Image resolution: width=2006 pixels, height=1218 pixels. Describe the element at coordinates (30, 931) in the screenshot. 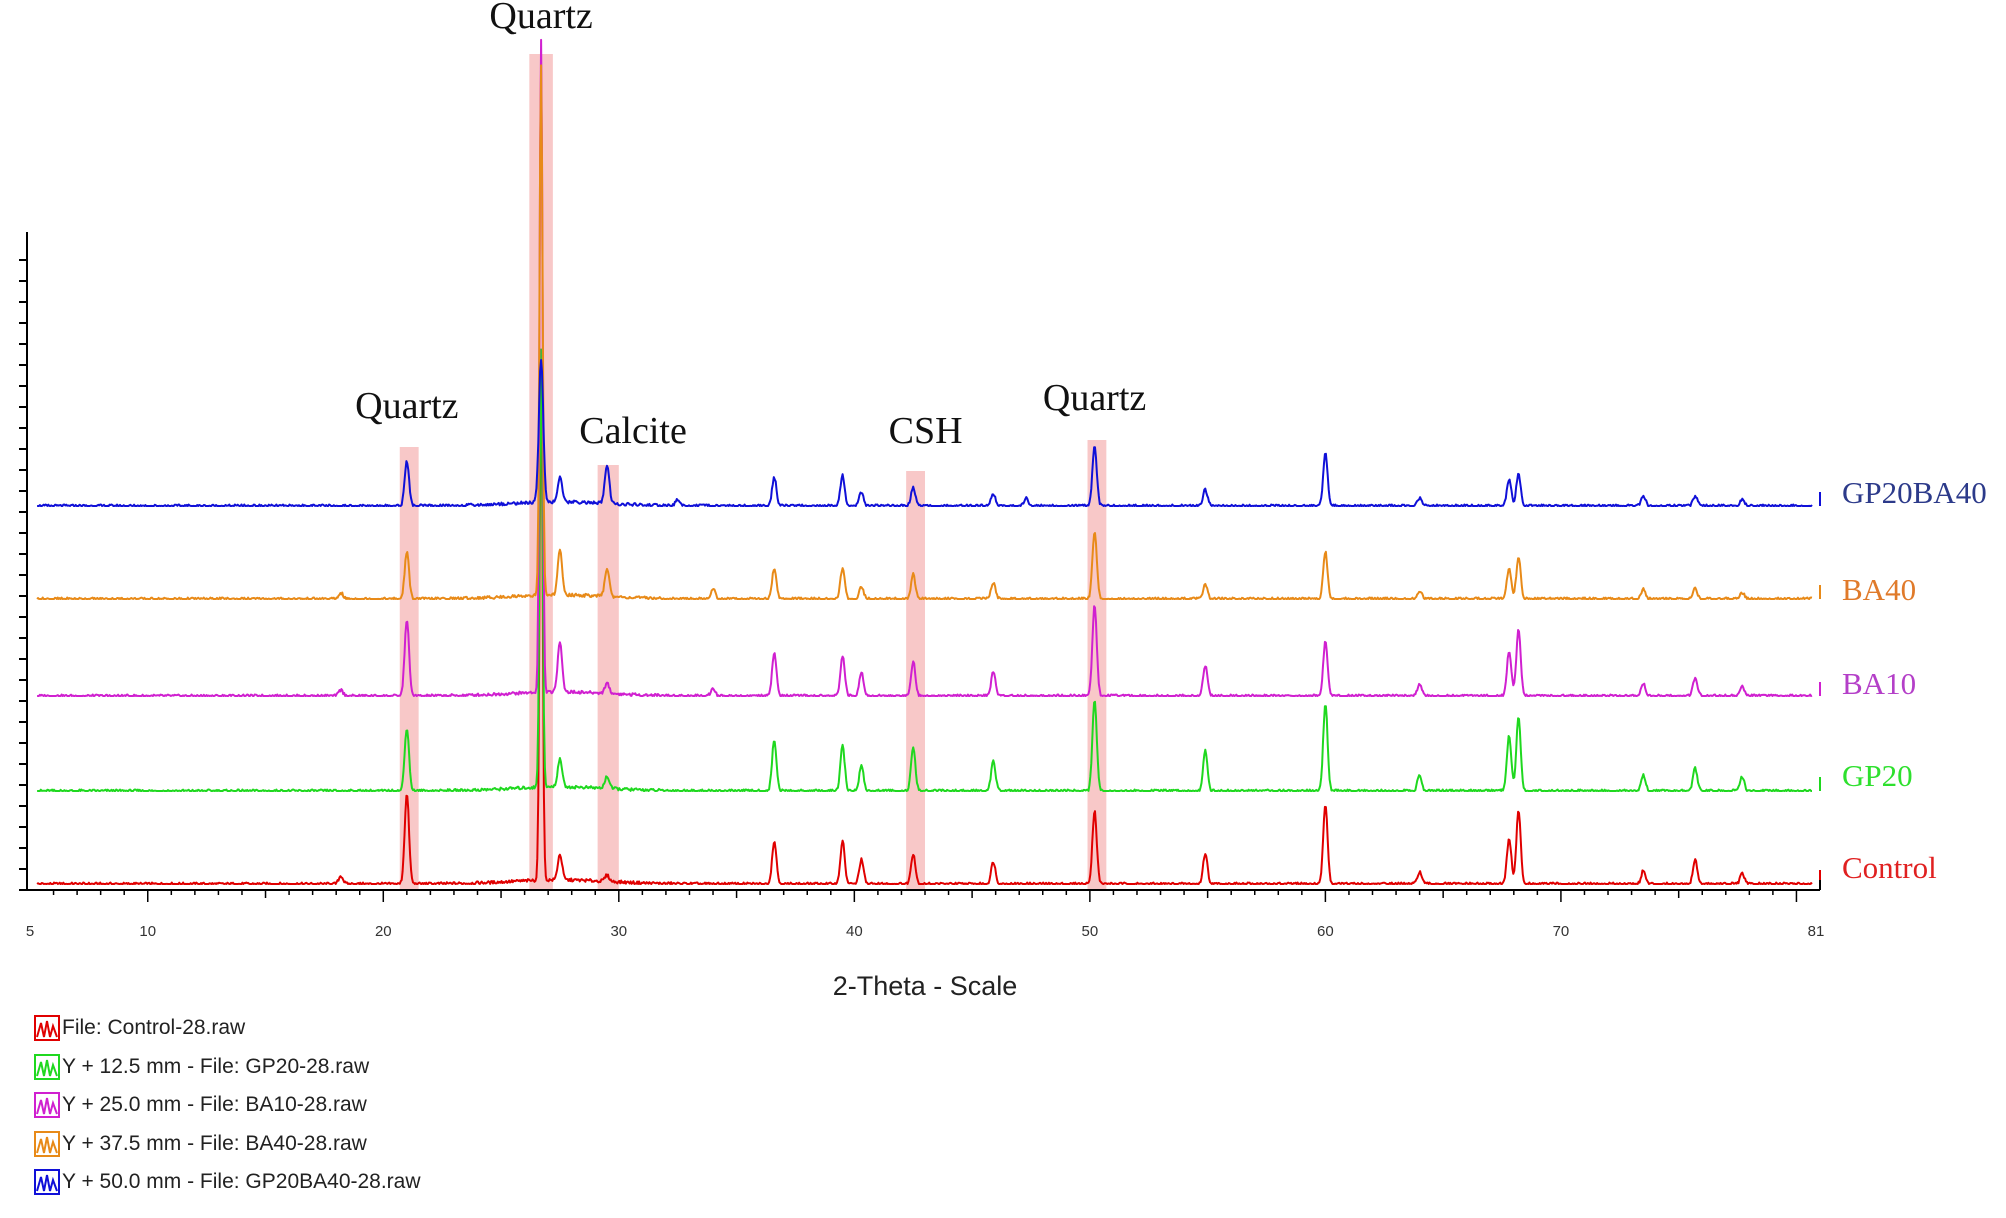

I see `x-tick-label: 5` at that location.